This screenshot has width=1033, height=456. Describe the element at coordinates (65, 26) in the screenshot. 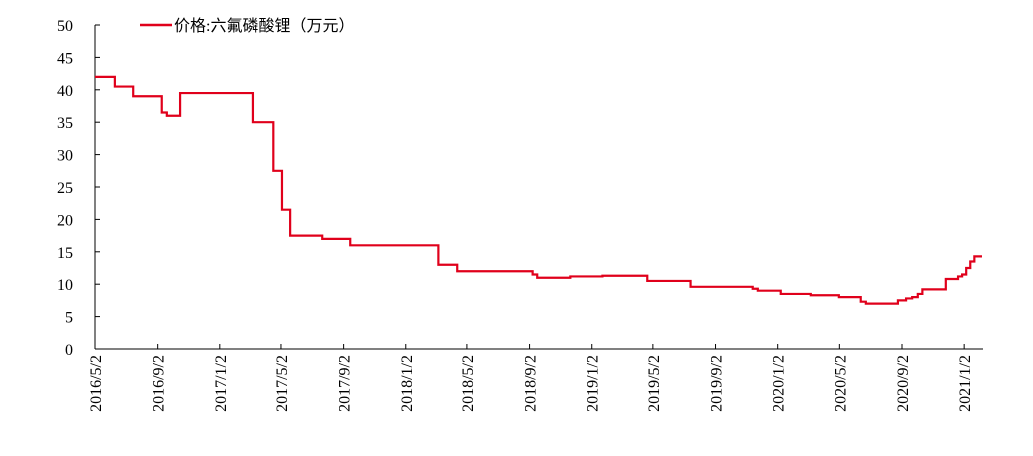

I see `y-tick-label: 50` at that location.